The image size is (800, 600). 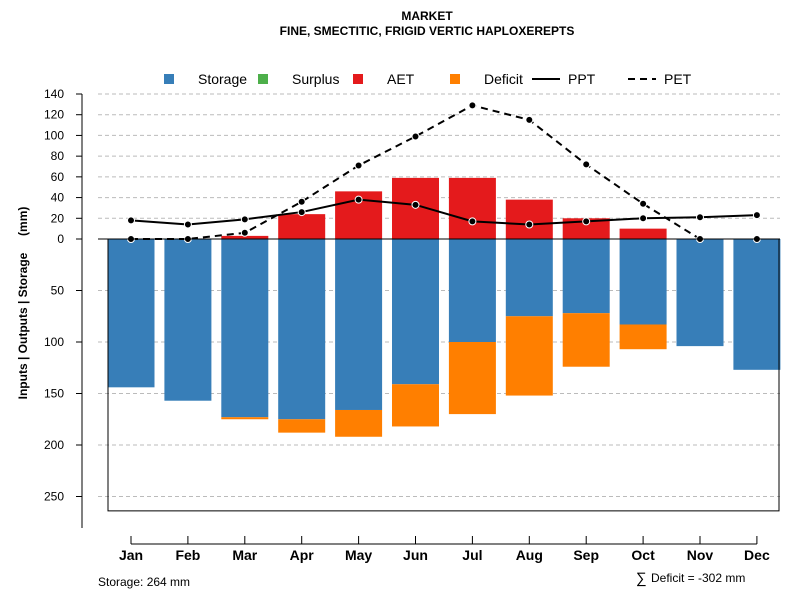 What do you see at coordinates (302, 555) in the screenshot?
I see `x-tick-label: Apr` at bounding box center [302, 555].